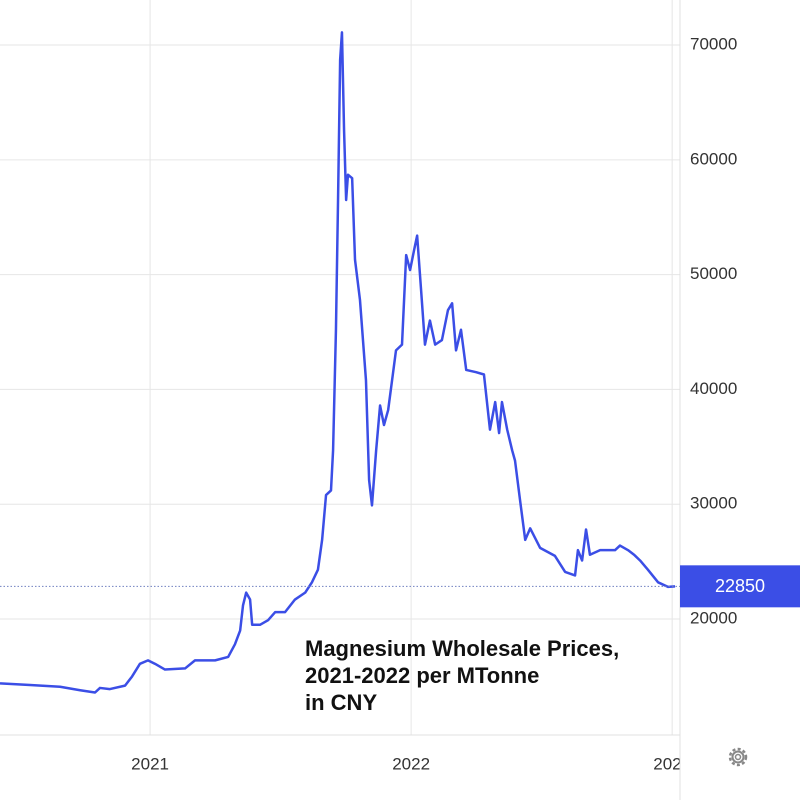 The image size is (800, 800). I want to click on chart-title: in CNY, so click(341, 702).